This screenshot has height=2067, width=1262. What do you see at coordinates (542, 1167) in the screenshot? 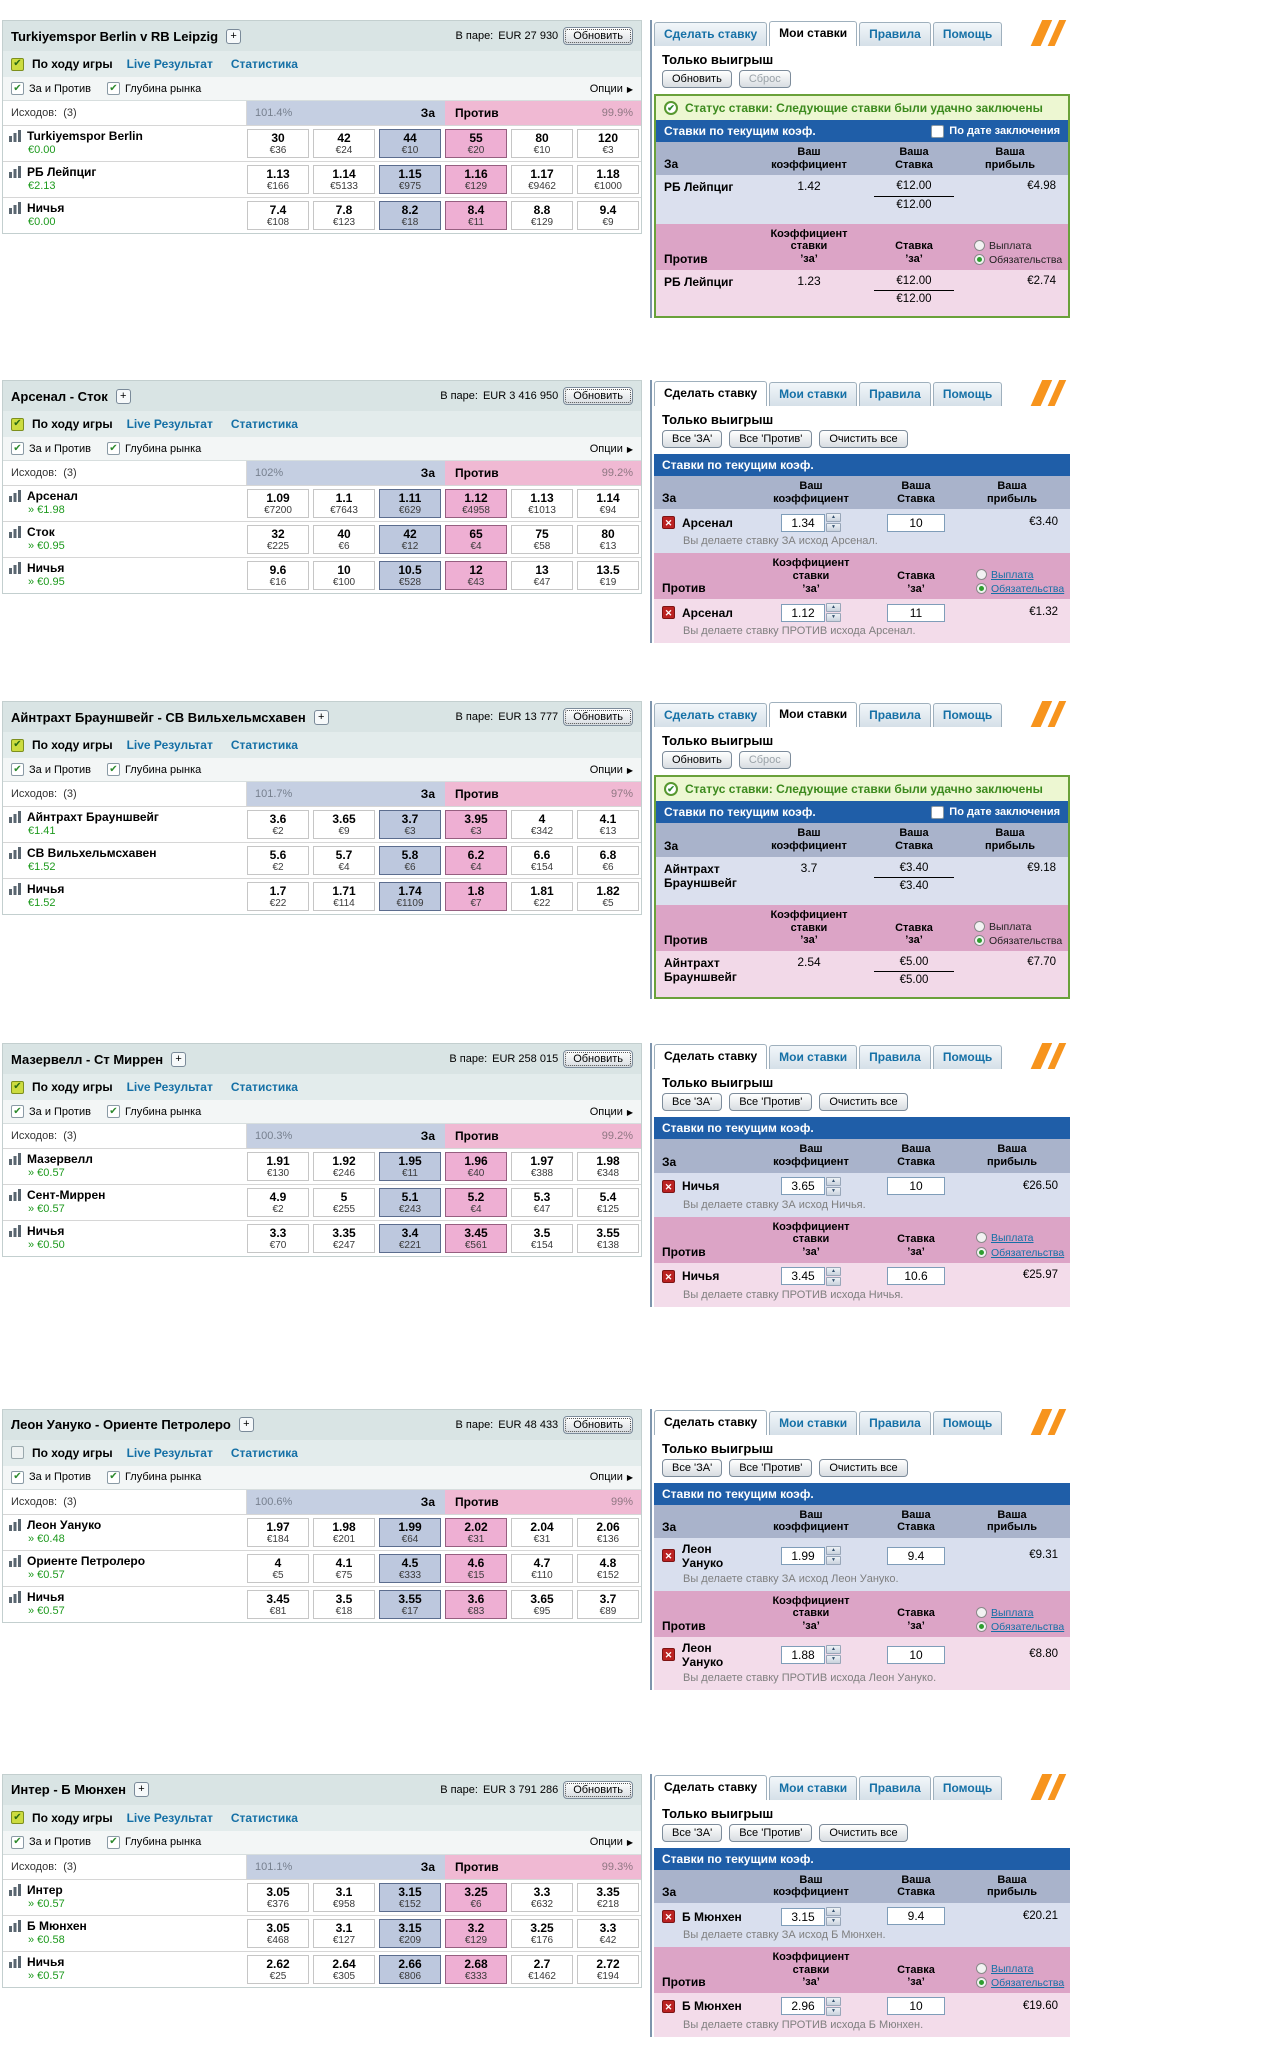
I see `odds-cell: 1.97 €388` at bounding box center [542, 1167].